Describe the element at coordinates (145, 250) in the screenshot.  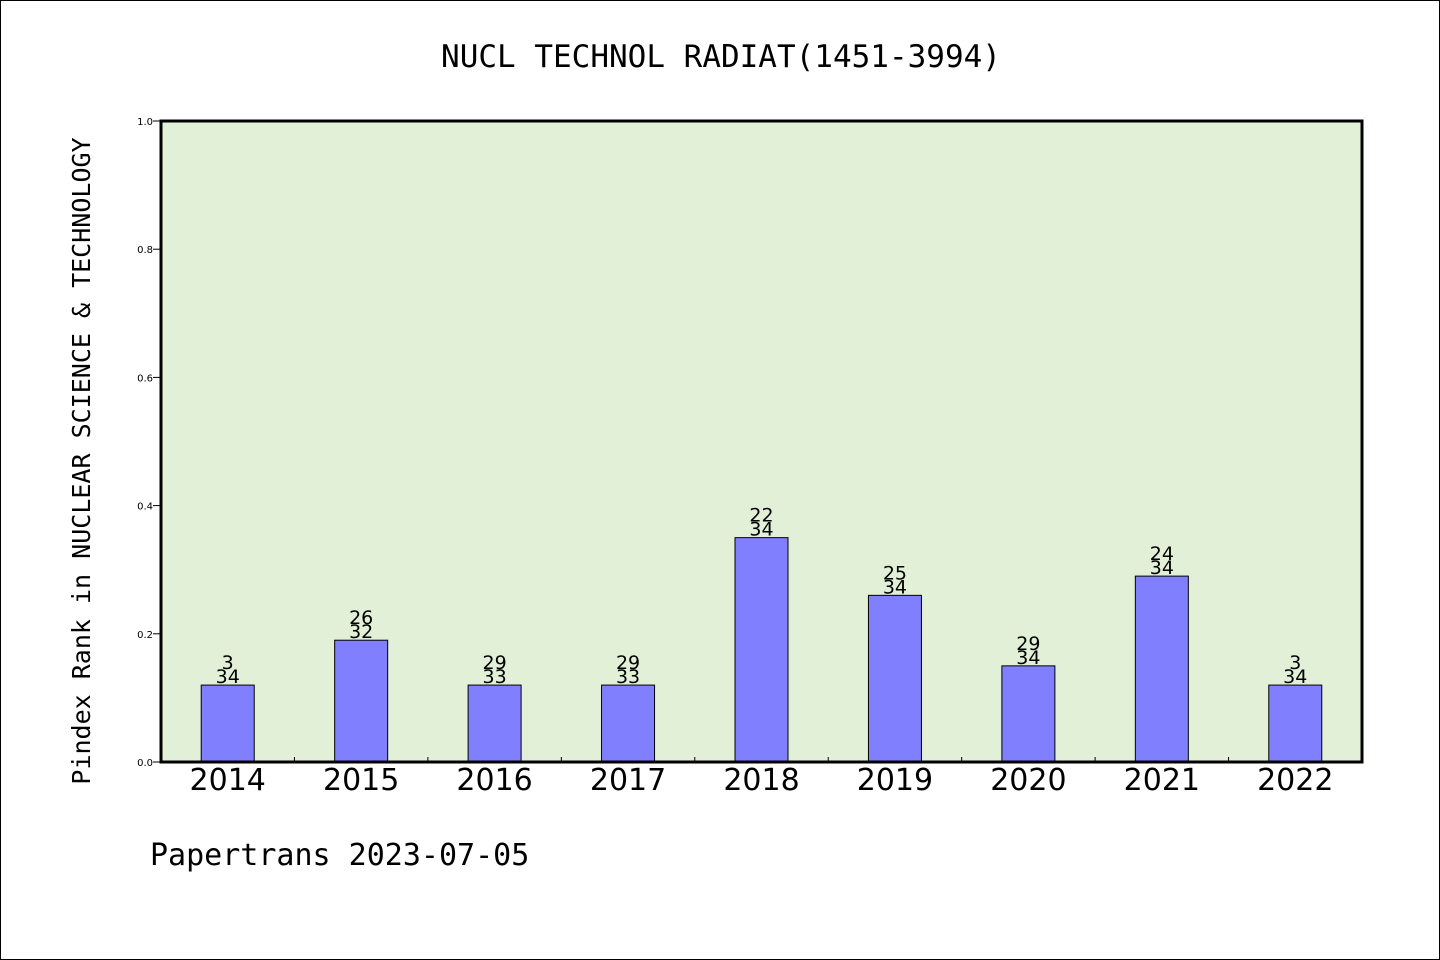
I see `y-tick-label: 0.8` at that location.